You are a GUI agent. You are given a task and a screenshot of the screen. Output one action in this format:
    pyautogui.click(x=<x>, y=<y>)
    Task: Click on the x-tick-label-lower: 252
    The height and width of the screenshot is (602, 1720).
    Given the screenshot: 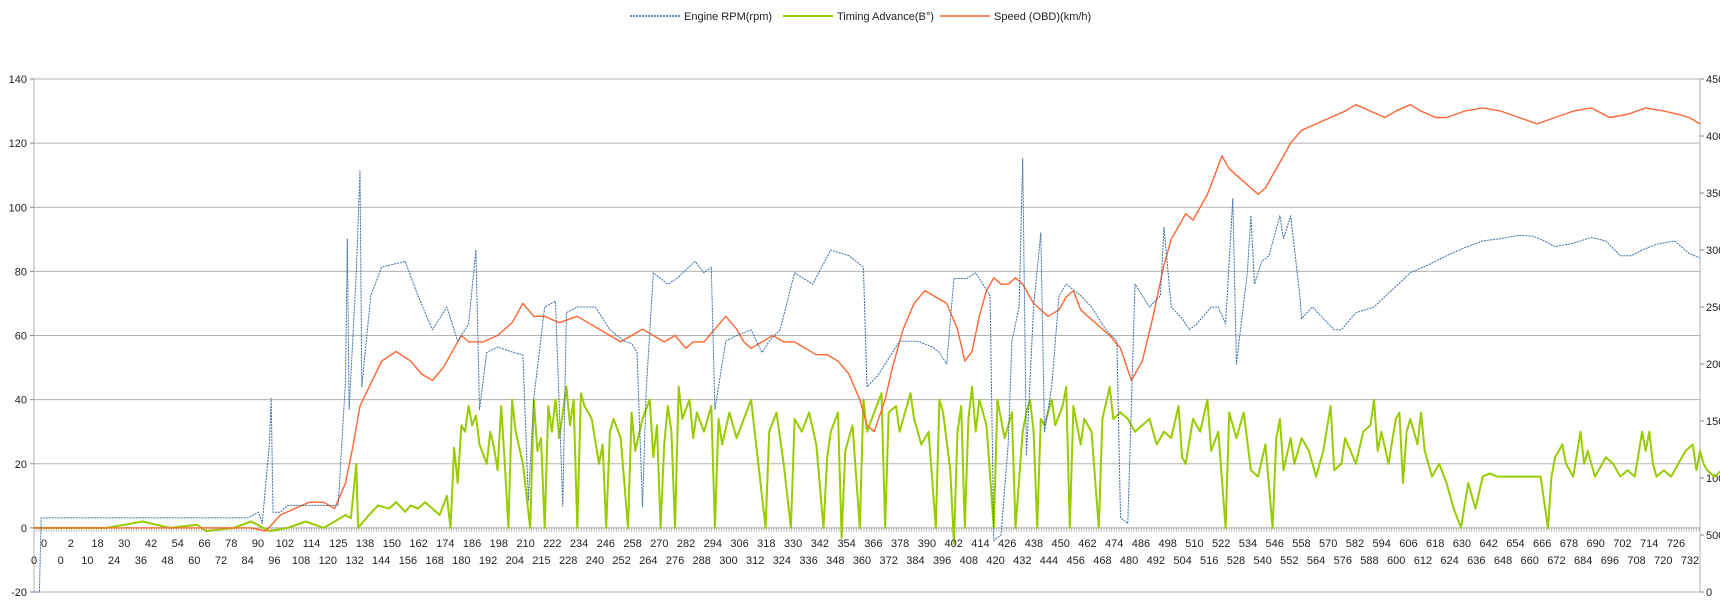 What is the action you would take?
    pyautogui.click(x=621, y=561)
    